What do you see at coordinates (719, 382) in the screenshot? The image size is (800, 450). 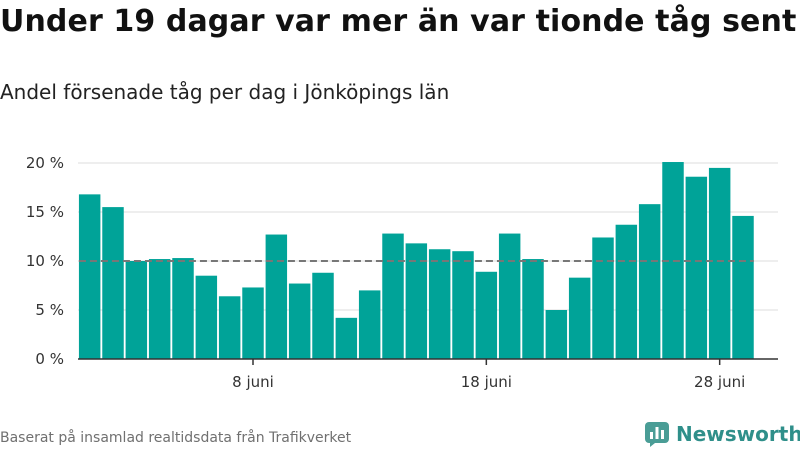 I see `x-tick-label: 28 juni` at bounding box center [719, 382].